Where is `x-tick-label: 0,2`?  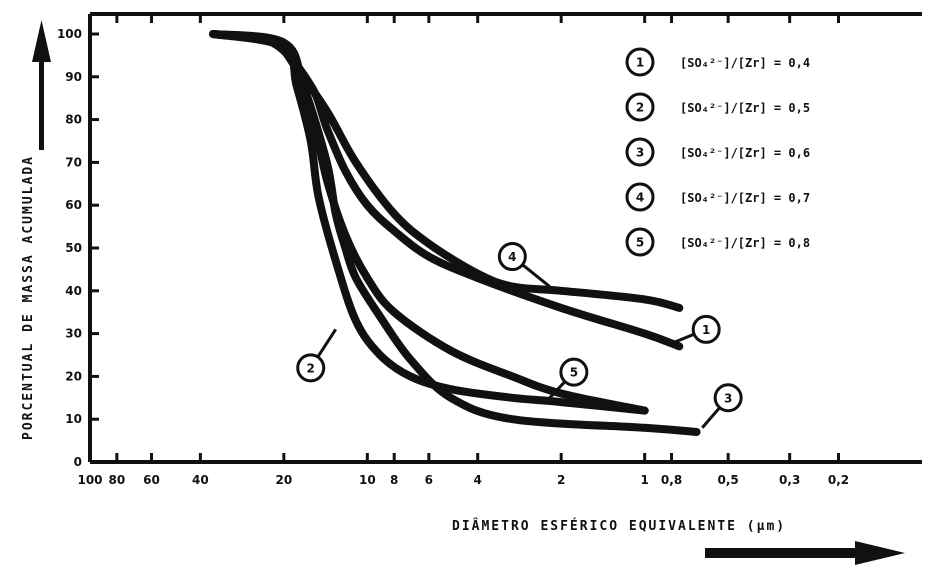
x-tick-label: 0,2 is located at coordinates (838, 480).